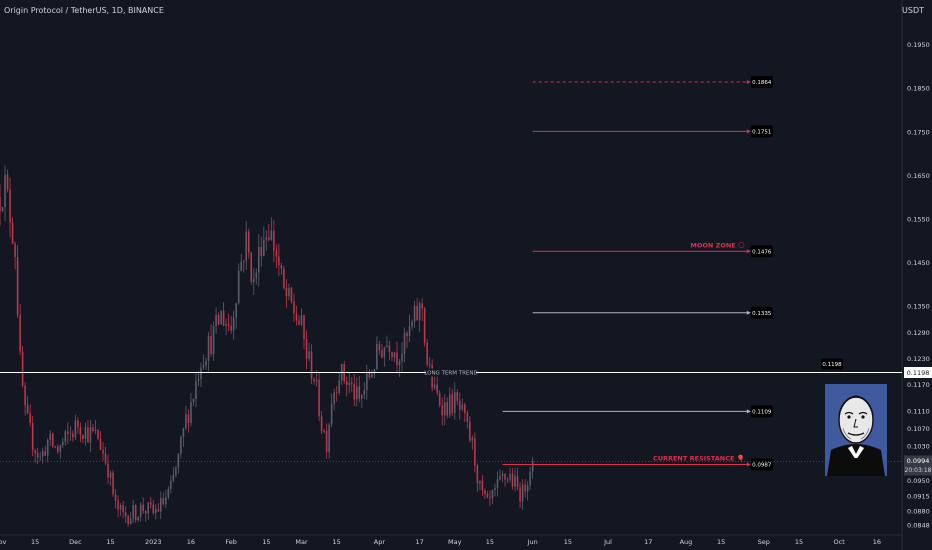 Image resolution: width=932 pixels, height=550 pixels. What do you see at coordinates (451, 367) in the screenshot?
I see `long-term-trend-line: LONG TERM TREND 0.1198` at bounding box center [451, 367].